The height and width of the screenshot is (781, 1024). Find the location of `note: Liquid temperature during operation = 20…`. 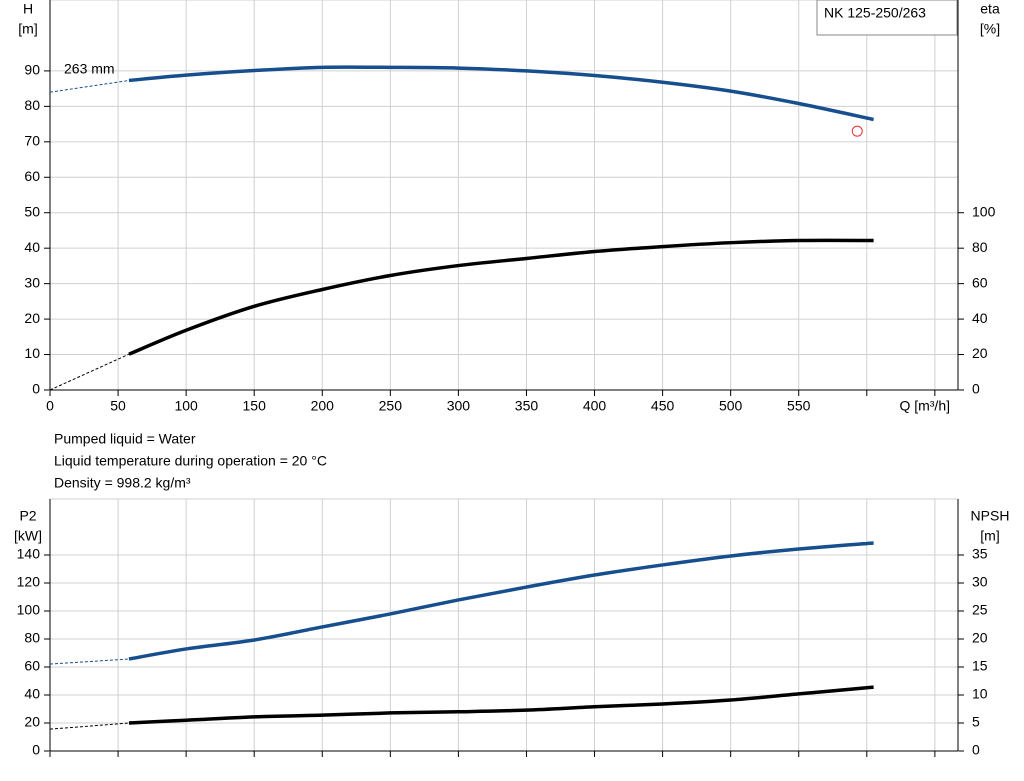

note: Liquid temperature during operation = 20… is located at coordinates (190, 461).